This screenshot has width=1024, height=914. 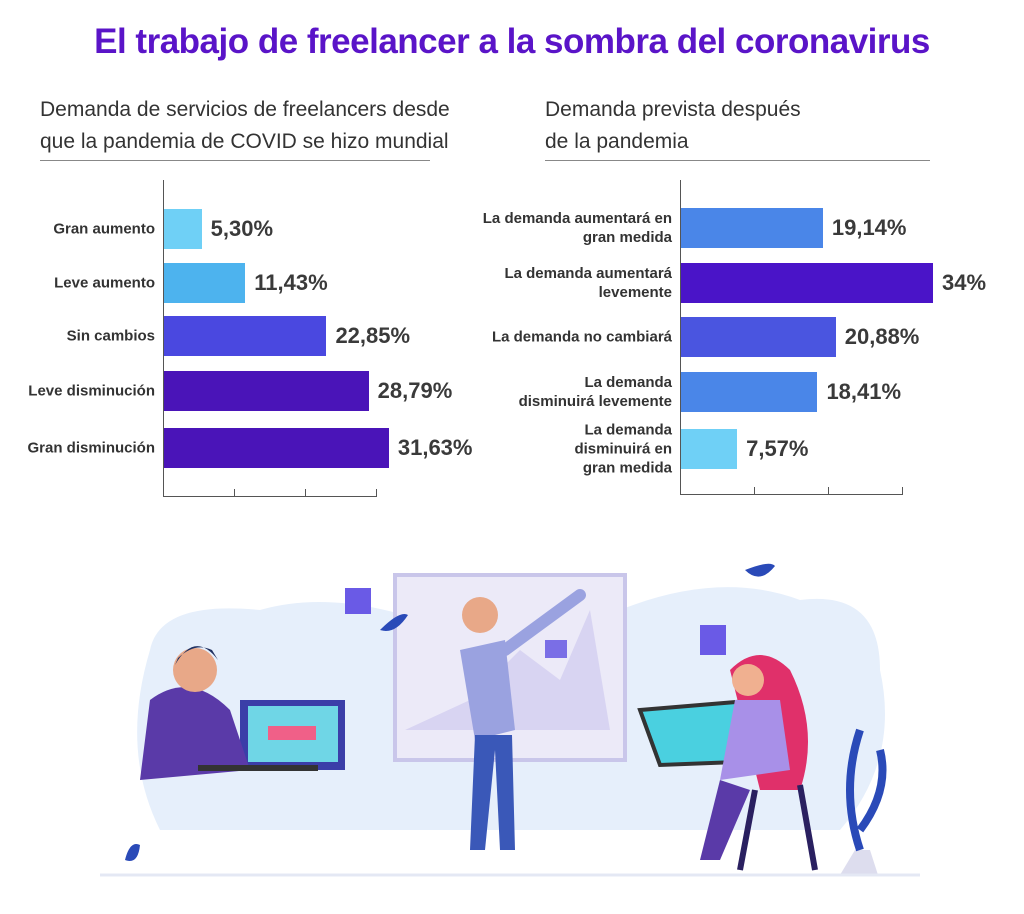 I want to click on woman-body, so click(x=755, y=740).